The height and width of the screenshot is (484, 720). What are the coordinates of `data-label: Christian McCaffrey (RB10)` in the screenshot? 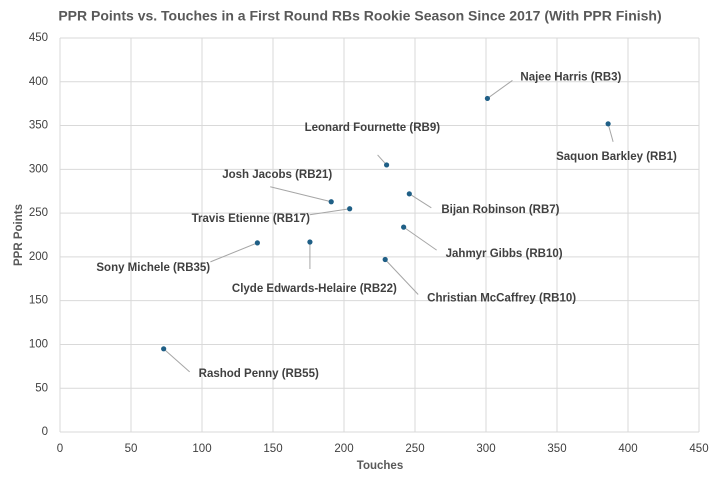 It's located at (501, 299).